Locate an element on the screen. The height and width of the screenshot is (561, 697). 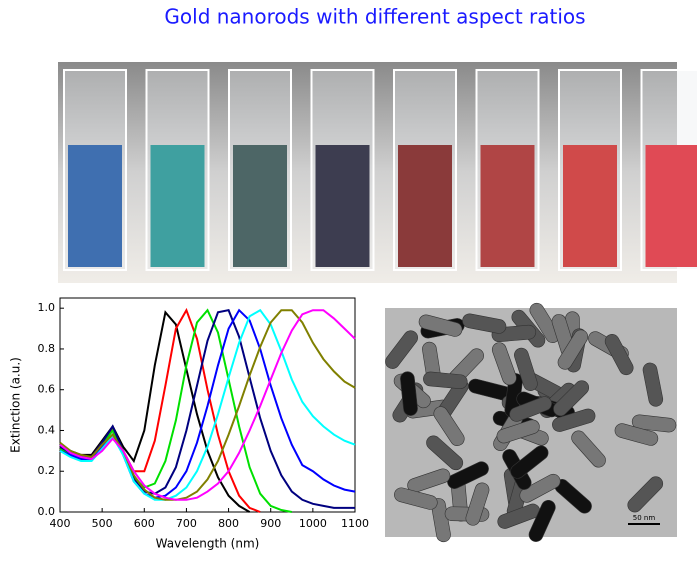
x-tick-label: 600 is located at coordinates (144, 523).